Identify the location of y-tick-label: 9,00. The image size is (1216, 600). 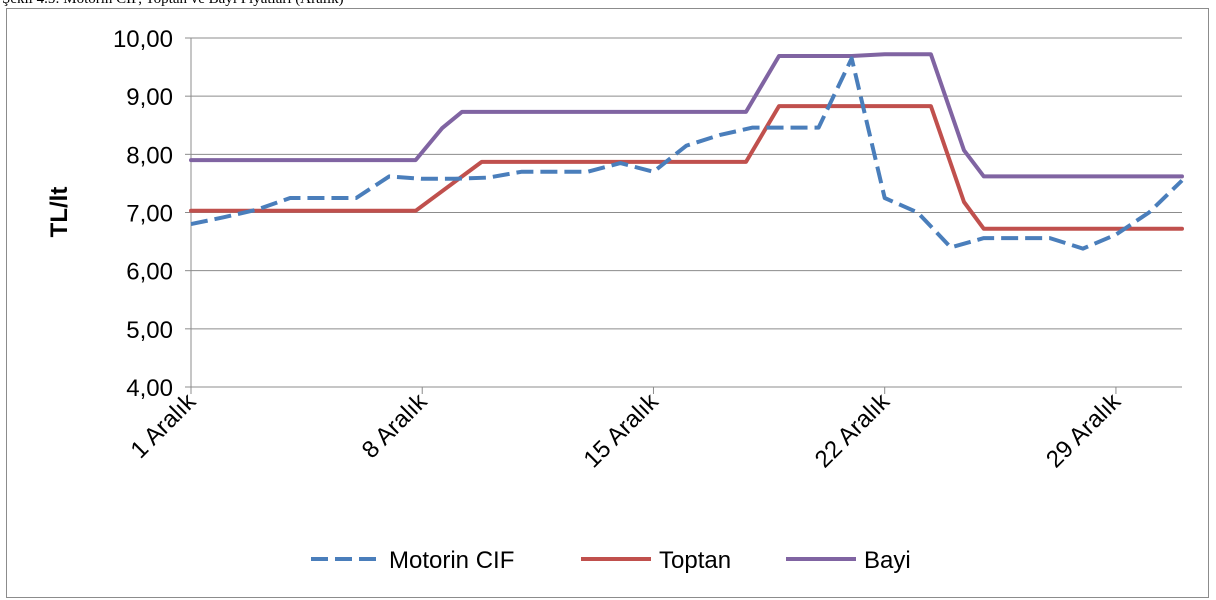
(149, 97).